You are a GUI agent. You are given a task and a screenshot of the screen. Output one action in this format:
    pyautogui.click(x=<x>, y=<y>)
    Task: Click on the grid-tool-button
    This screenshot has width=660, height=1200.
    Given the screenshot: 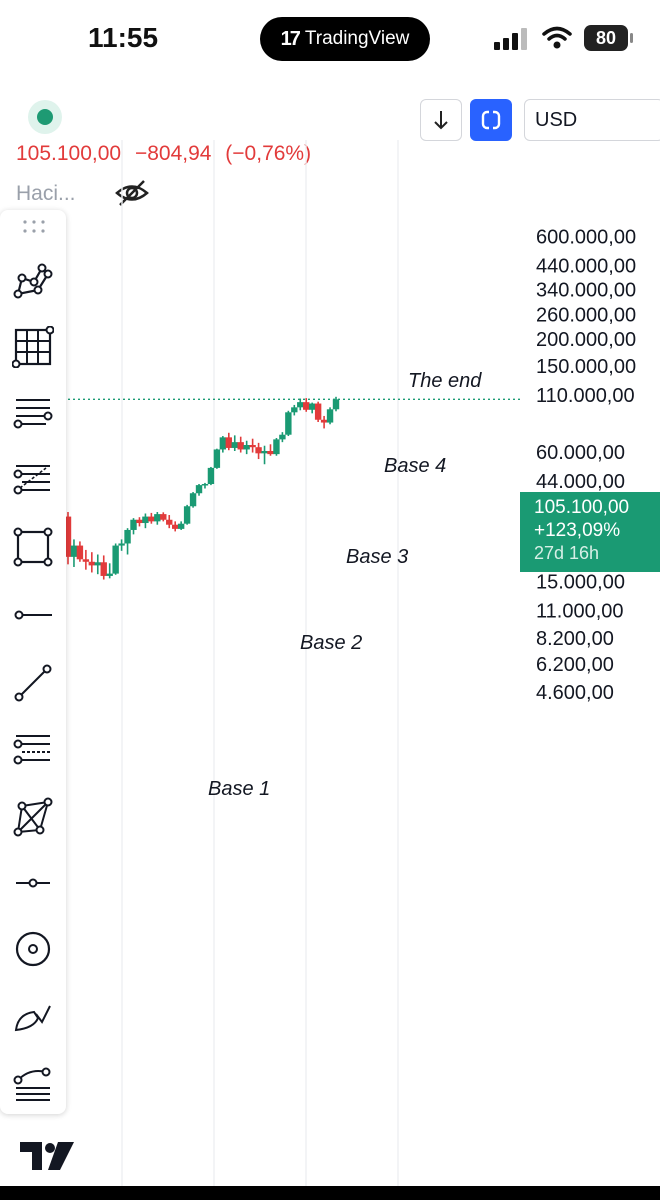 What is the action you would take?
    pyautogui.click(x=33, y=347)
    